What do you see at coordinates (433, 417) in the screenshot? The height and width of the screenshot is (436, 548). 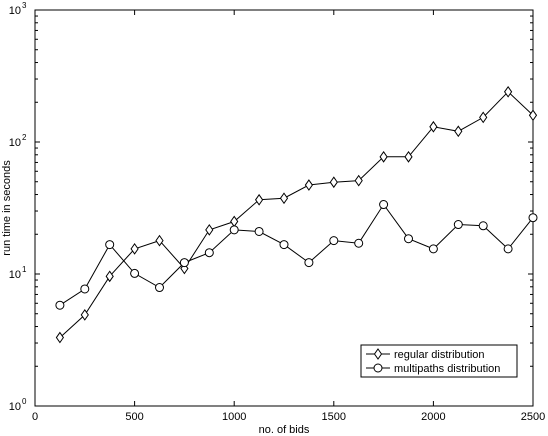 I see `x-tick-label: 2000` at bounding box center [433, 417].